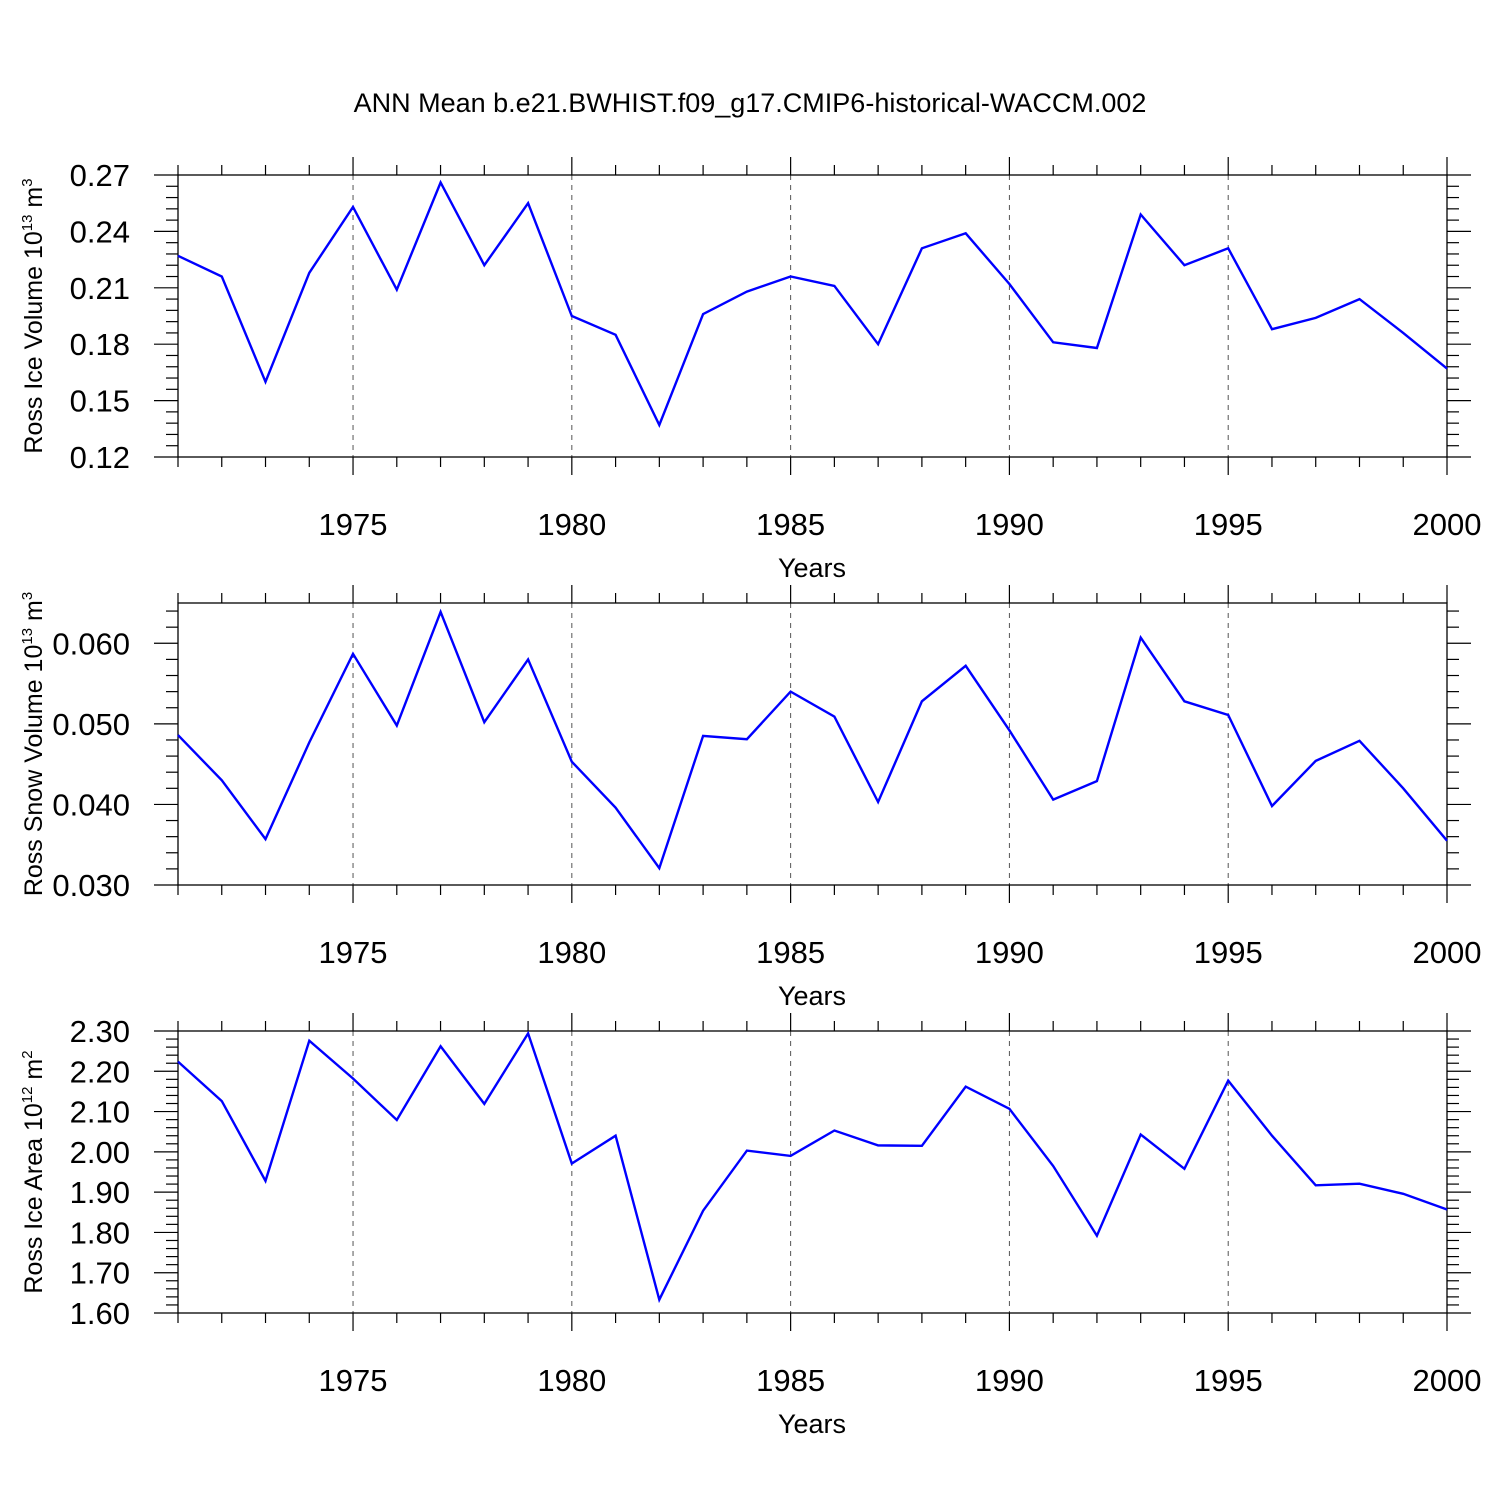  What do you see at coordinates (27, 1054) in the screenshot?
I see `y-axis-label-unit-exponent: 2` at bounding box center [27, 1054].